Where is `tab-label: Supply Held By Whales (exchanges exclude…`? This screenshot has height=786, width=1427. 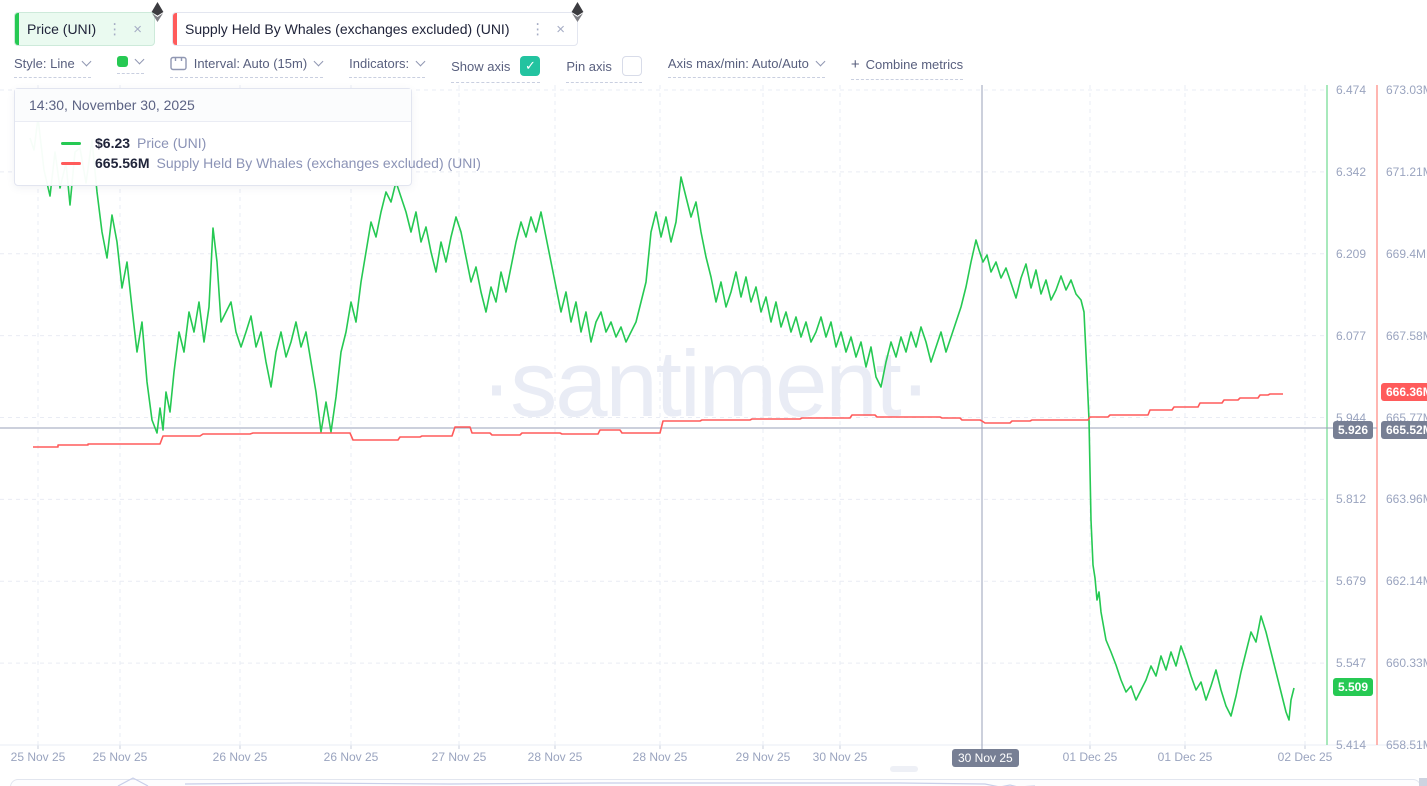
tab-label: Supply Held By Whales (exchanges exclude… is located at coordinates (347, 29).